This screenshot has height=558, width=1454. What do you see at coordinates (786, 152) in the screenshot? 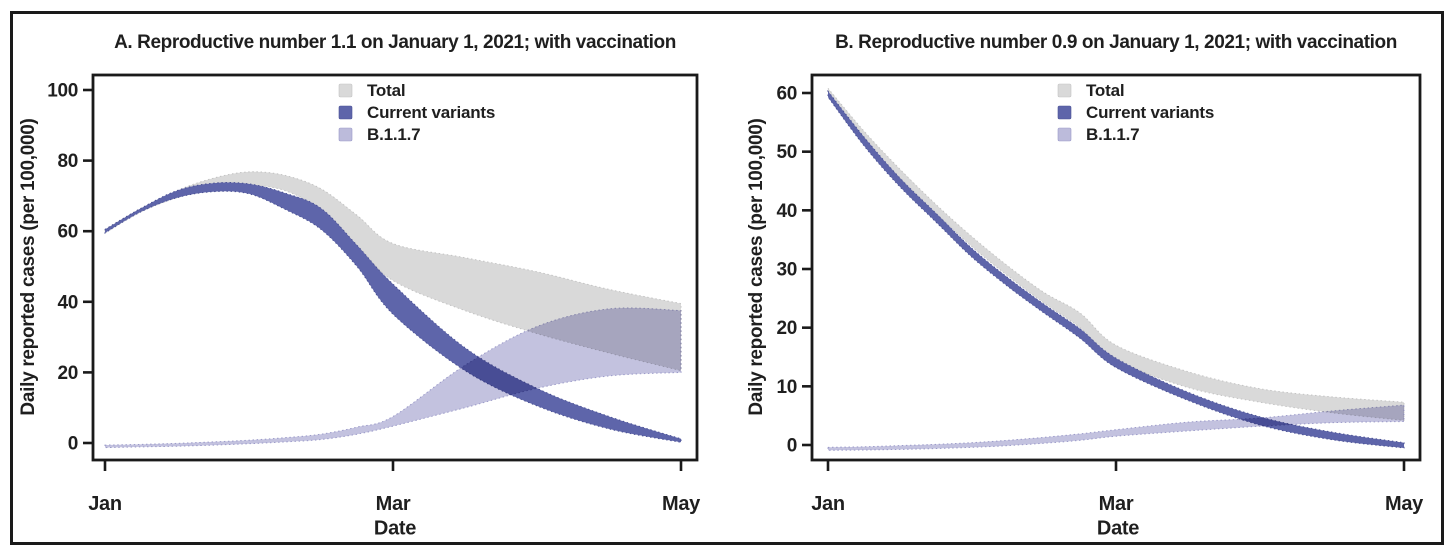
I see `y-tick-label-panel-B: 50` at bounding box center [786, 152].